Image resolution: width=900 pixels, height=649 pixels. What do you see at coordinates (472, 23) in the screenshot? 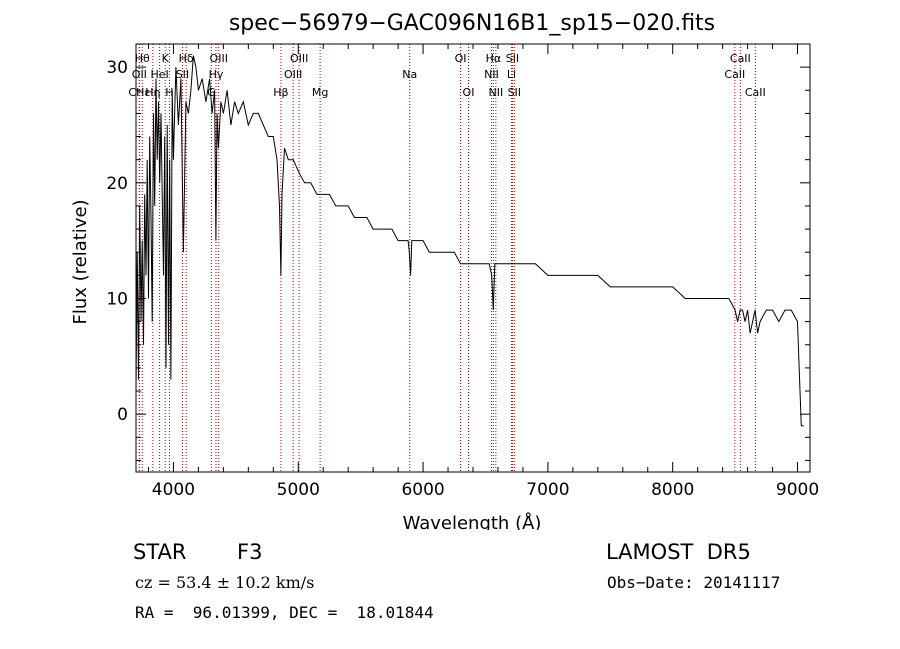
I see `chart-title: spec−56979−GAC096N16B1_sp15−020.fits` at bounding box center [472, 23].